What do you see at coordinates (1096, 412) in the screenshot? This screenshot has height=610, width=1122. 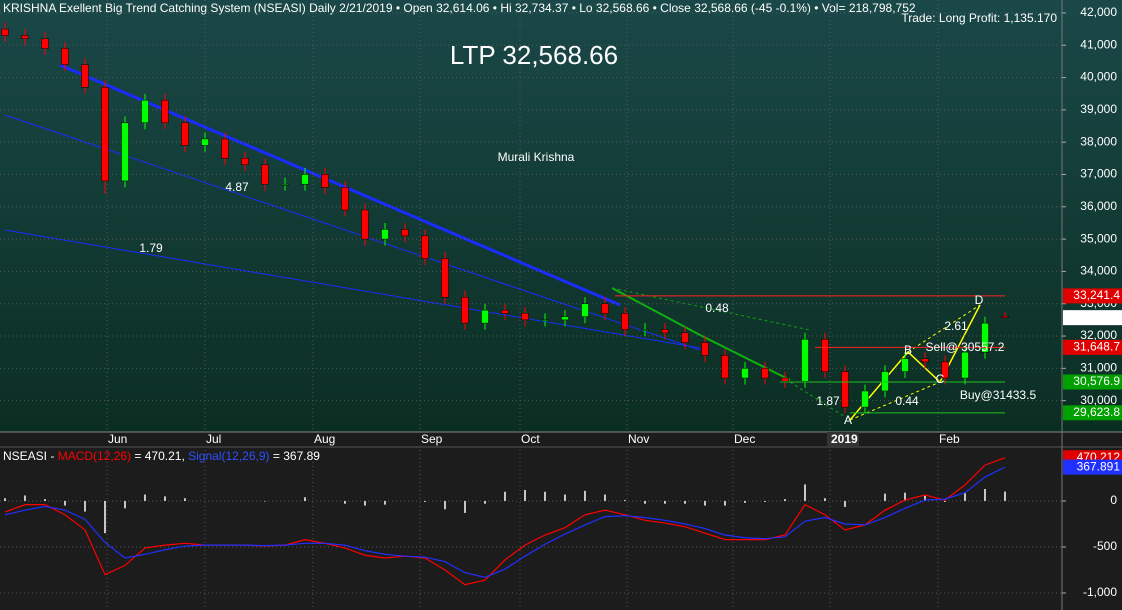 I see `price-label: 29,623.8` at bounding box center [1096, 412].